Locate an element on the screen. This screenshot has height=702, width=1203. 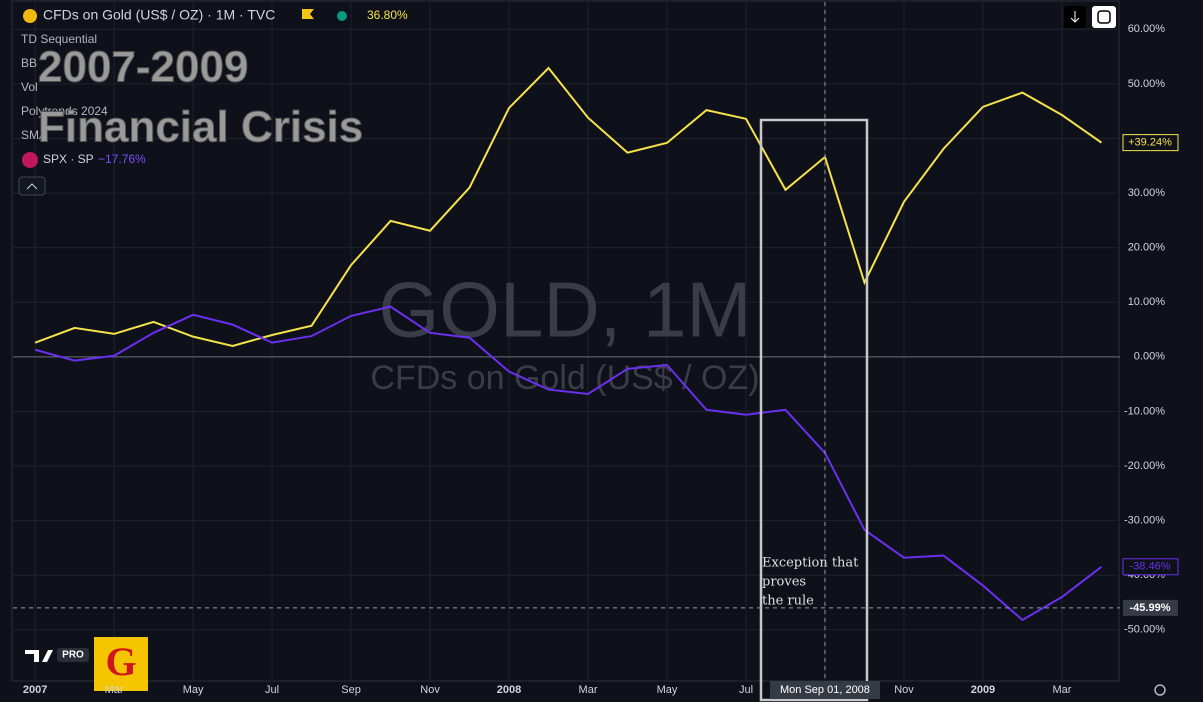
y-tick-label: -10.00% is located at coordinates (1144, 411).